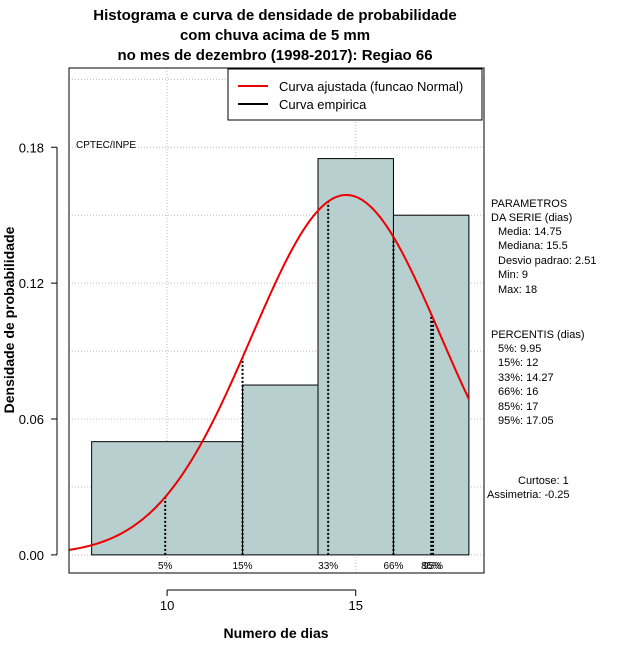 This screenshot has width=640, height=660. I want to click on shape-block: Curtose: 1 Assimetria: -0.25, so click(528, 488).